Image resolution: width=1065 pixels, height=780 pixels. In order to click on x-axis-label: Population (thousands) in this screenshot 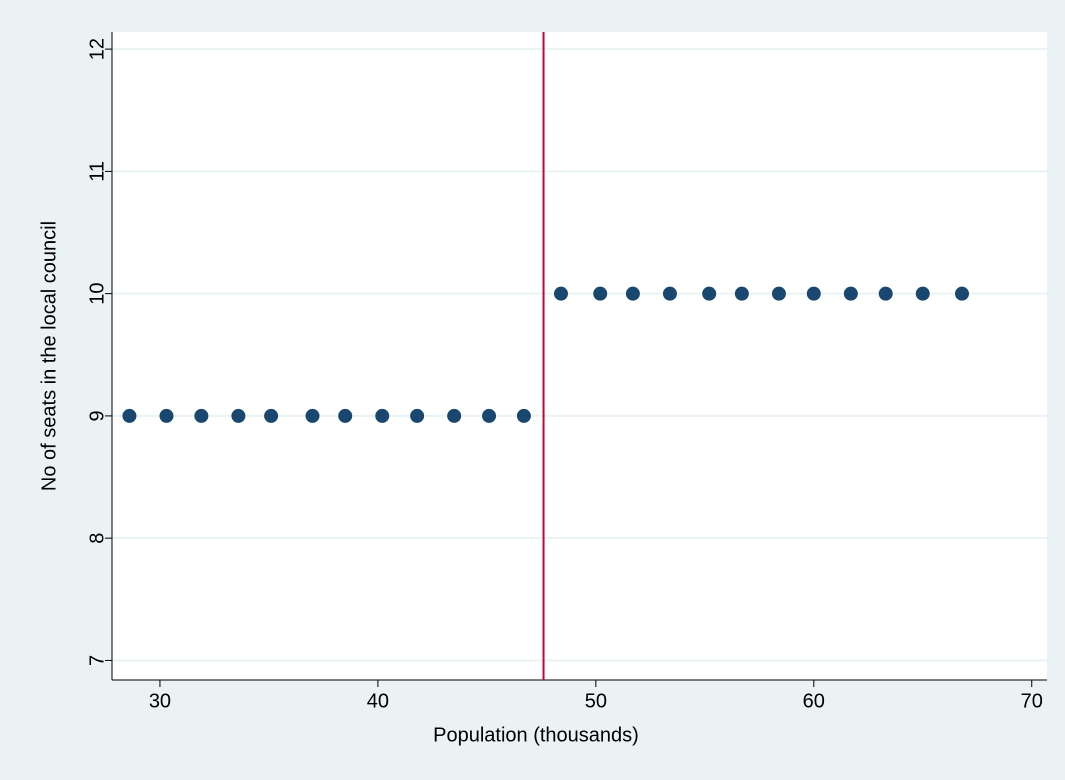, I will do `click(536, 735)`.